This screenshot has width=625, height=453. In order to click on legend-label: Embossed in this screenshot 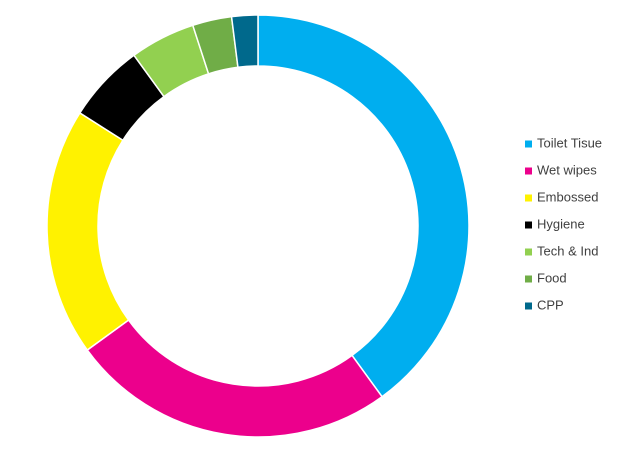, I will do `click(567, 196)`.